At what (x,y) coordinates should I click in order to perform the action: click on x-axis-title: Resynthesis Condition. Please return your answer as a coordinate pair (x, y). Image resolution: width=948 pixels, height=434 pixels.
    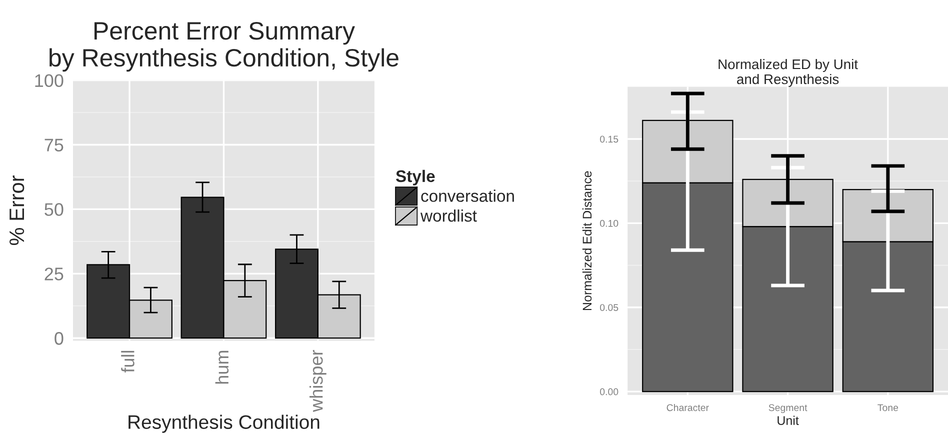
    Looking at the image, I should click on (224, 423).